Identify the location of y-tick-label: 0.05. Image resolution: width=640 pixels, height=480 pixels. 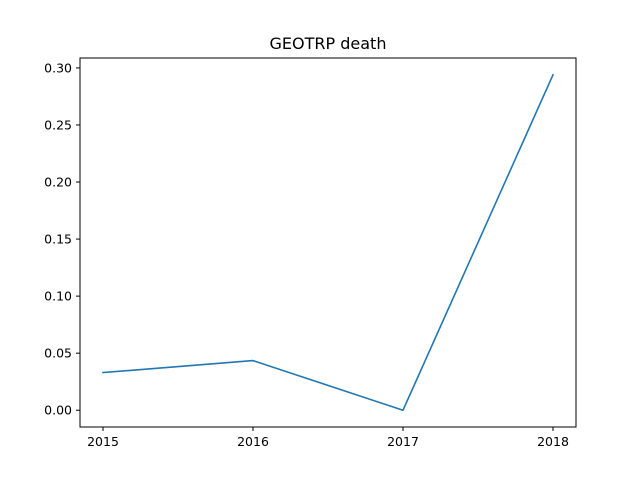
(58, 353).